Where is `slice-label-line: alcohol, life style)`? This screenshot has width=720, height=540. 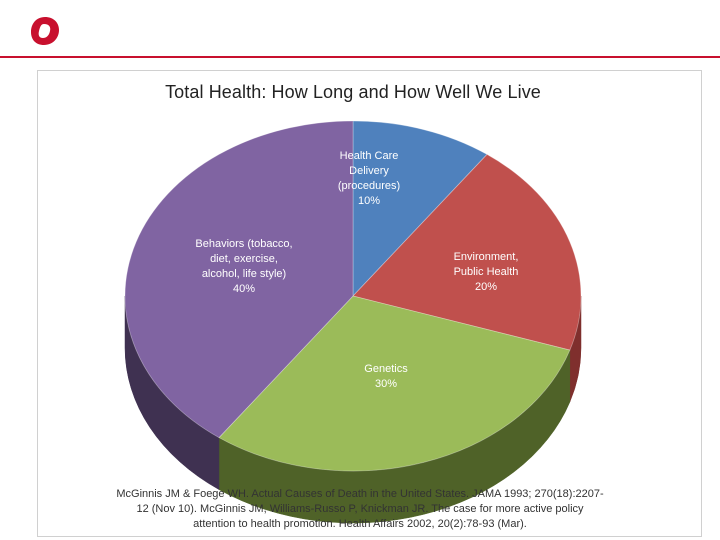 slice-label-line: alcohol, life style) is located at coordinates (244, 274).